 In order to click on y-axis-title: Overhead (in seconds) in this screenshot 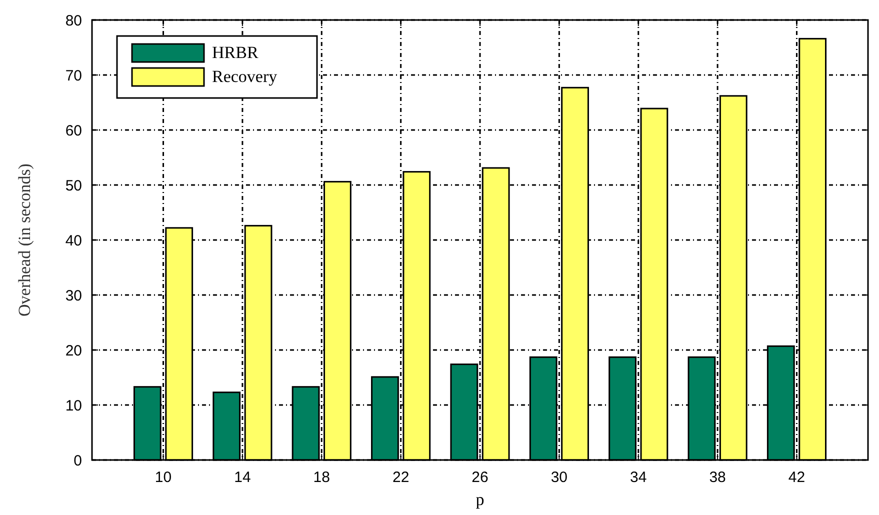, I will do `click(24, 240)`.